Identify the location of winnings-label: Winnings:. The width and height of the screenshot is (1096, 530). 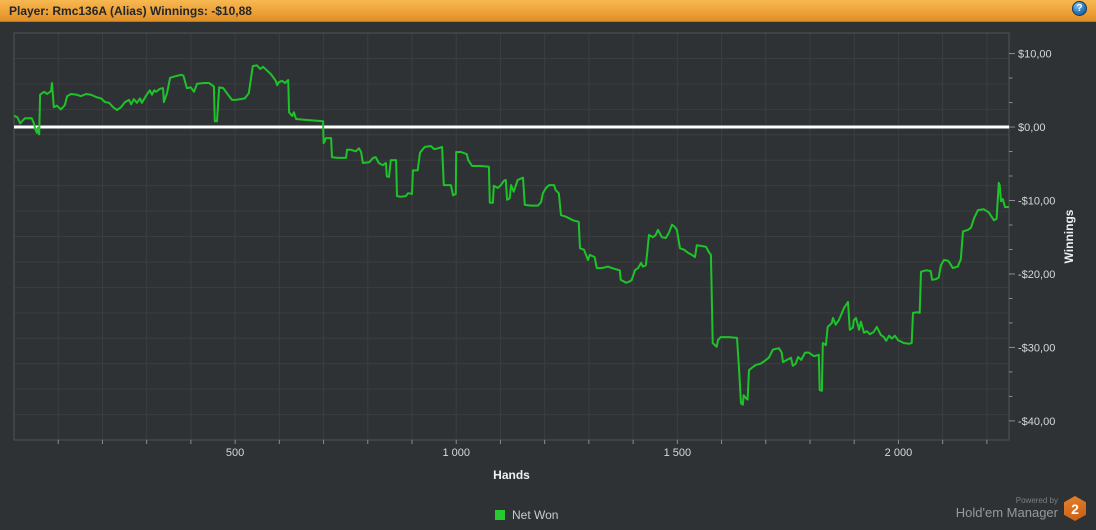
(178, 10).